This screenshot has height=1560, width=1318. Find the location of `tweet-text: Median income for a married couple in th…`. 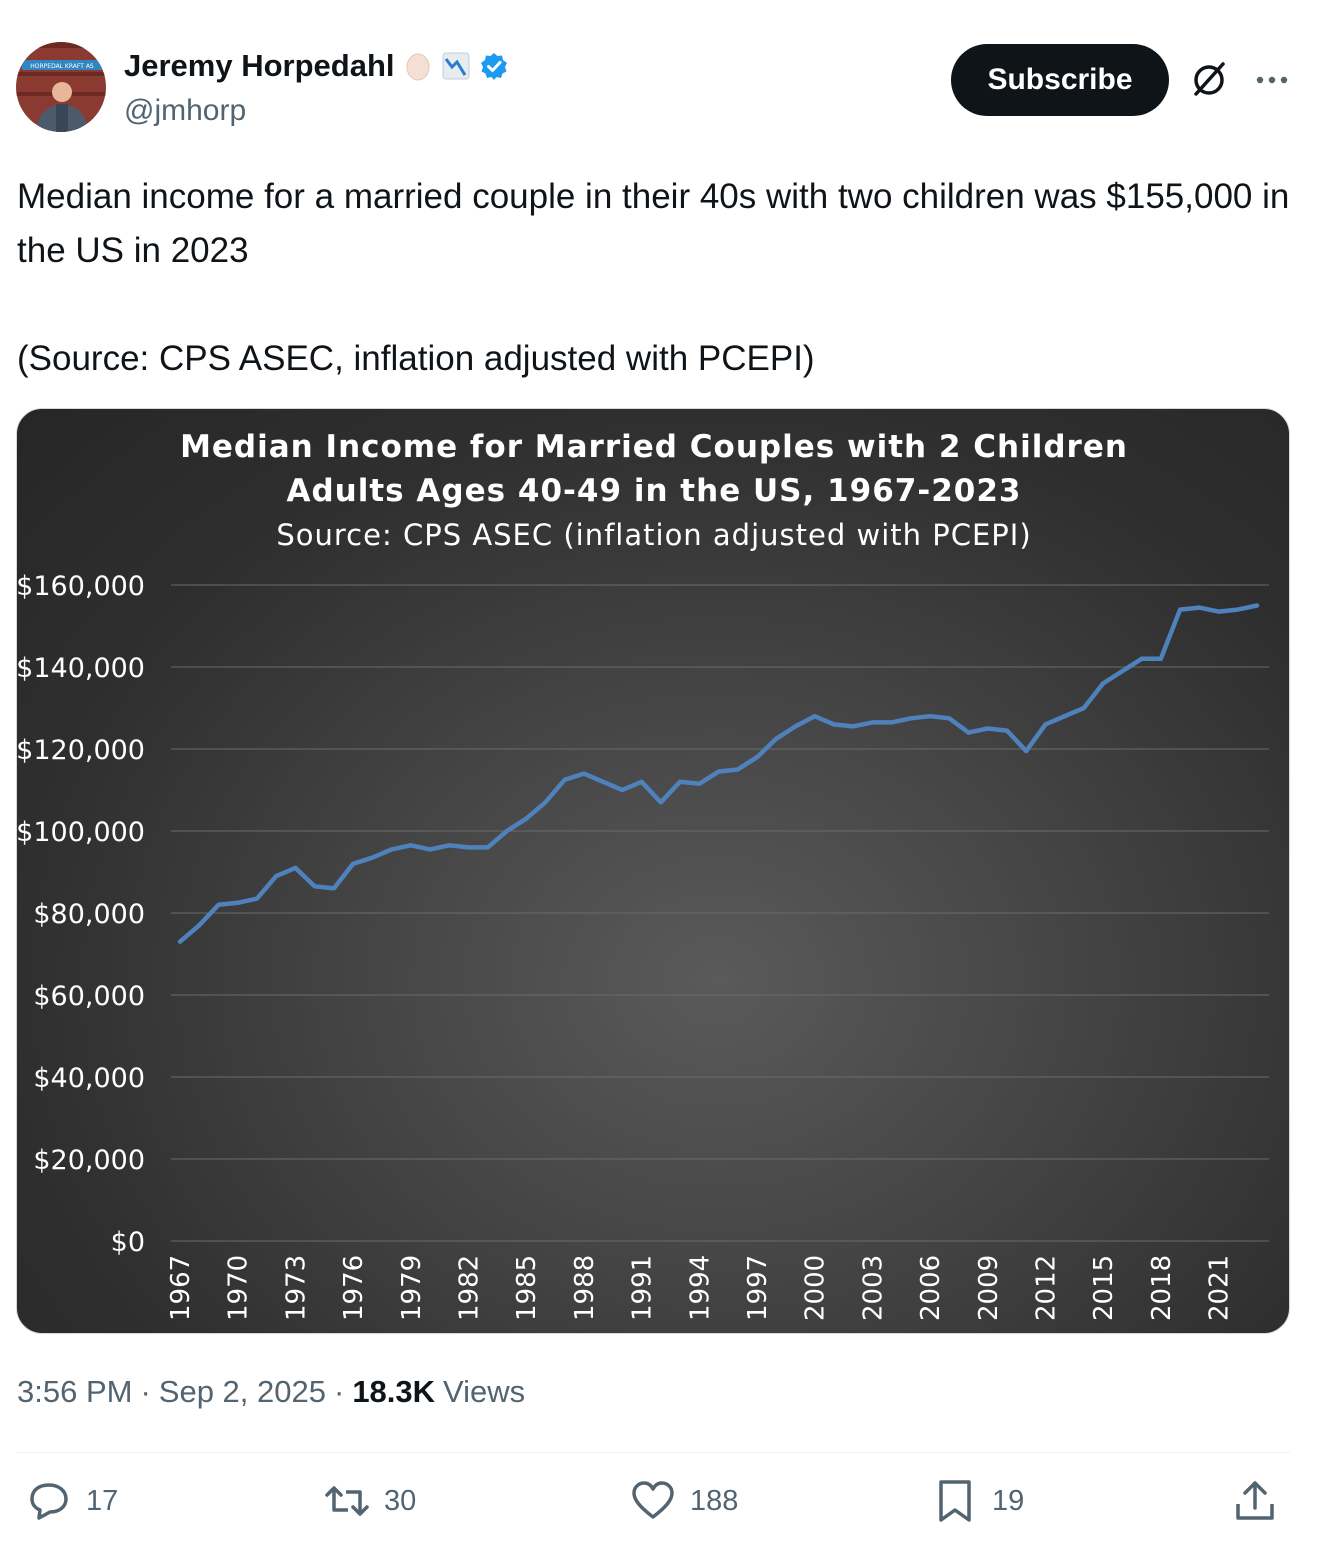

tweet-text: Median income for a married couple in th… is located at coordinates (653, 277).